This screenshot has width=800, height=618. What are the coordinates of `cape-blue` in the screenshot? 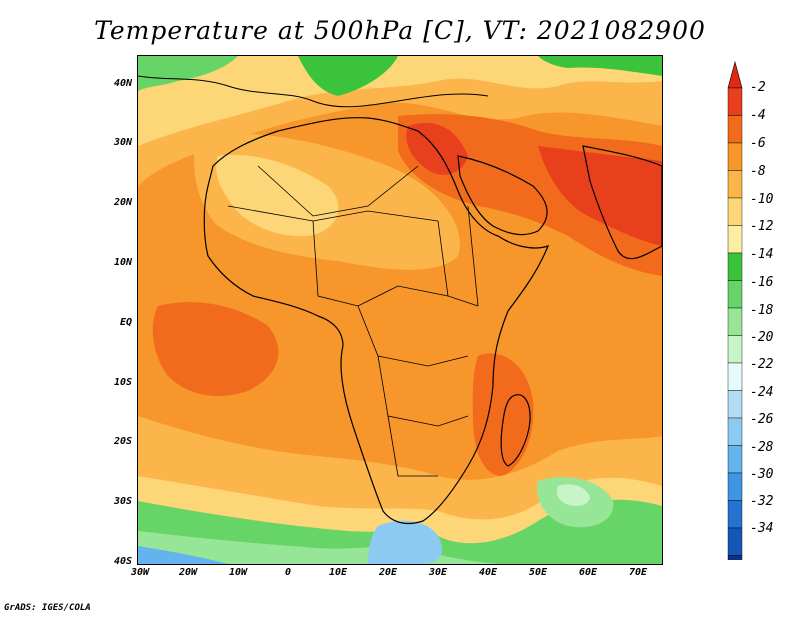 It's located at (405, 542).